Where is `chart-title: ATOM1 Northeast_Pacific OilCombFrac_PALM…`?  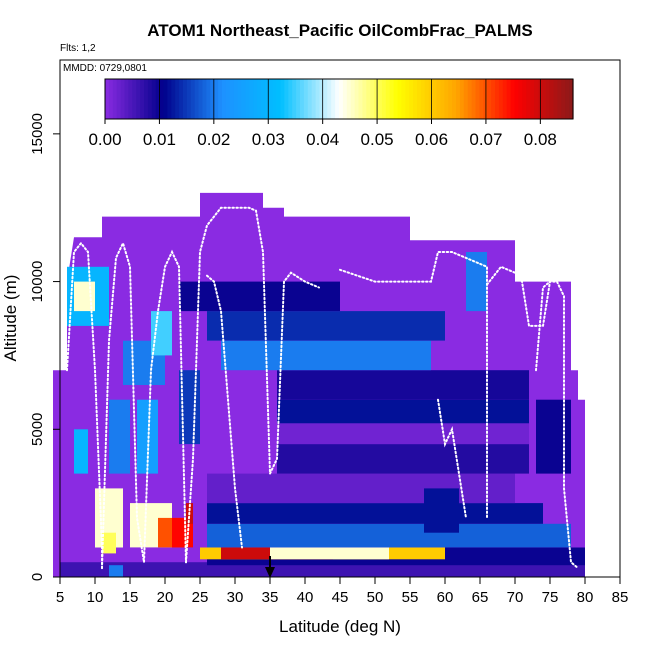 chart-title: ATOM1 Northeast_Pacific OilCombFrac_PALM… is located at coordinates (339, 30).